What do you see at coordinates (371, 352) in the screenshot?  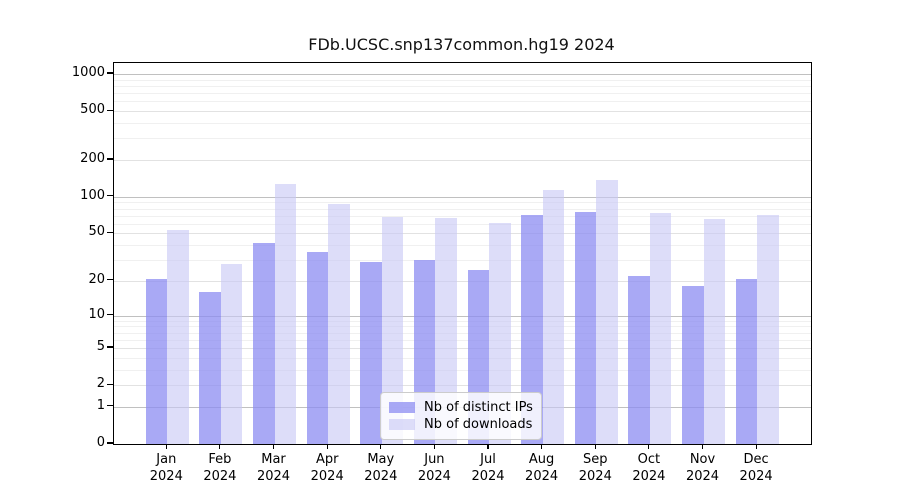 I see `bar-ips-may` at bounding box center [371, 352].